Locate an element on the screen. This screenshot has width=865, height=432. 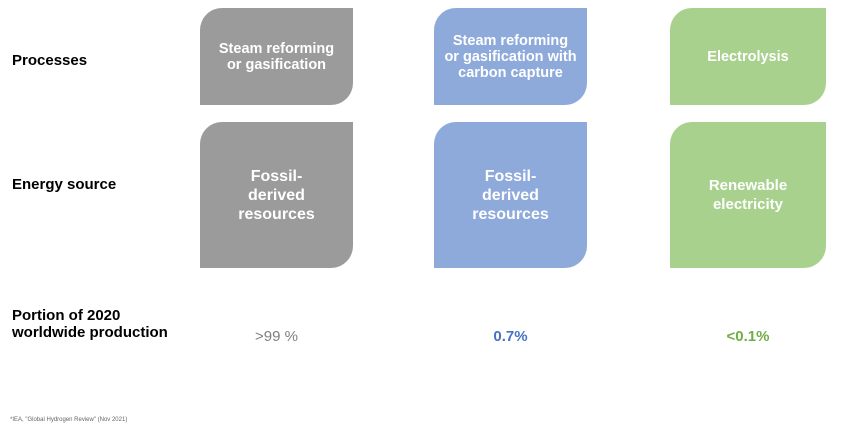
portion-value: 0.7% is located at coordinates (510, 336).